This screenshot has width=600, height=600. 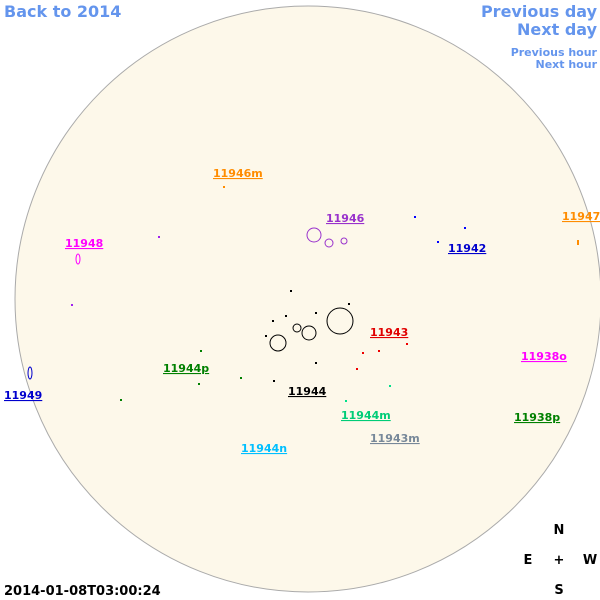 I want to click on region-label: 11946, so click(x=345, y=218).